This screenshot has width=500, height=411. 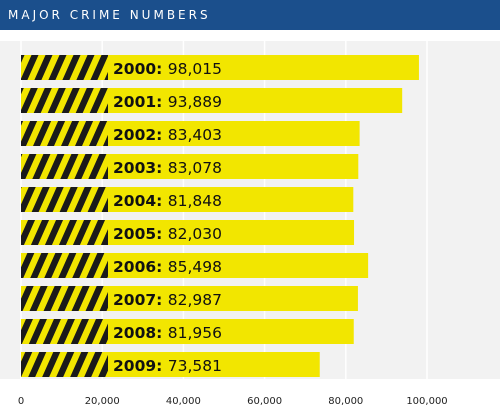 I want to click on hazard-stripe-2009, so click(x=64, y=364).